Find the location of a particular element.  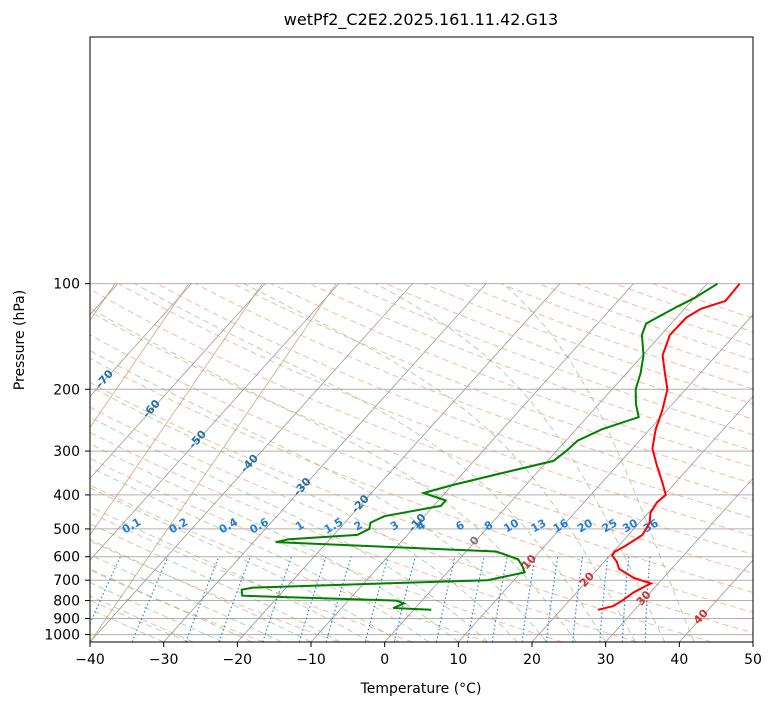

isotherm-label: -80 is located at coordinates (55, 352).